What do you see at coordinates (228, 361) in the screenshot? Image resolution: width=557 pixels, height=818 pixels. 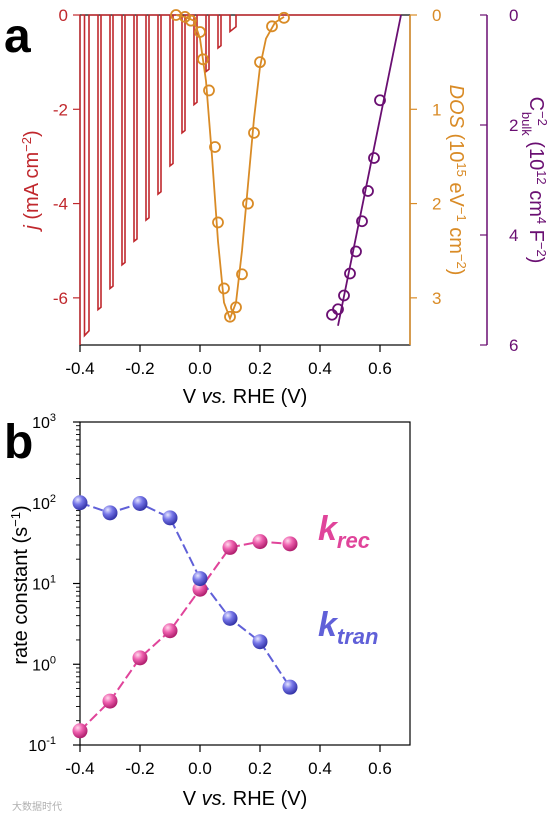 I see `panel-a-x-axis: -0.4 -0.2 0.0 0.2 0.4 0.6` at bounding box center [228, 361].